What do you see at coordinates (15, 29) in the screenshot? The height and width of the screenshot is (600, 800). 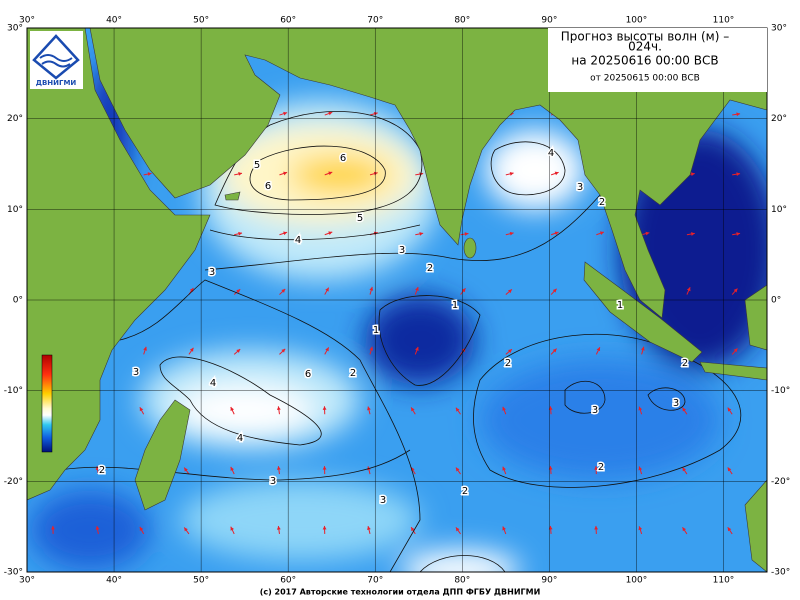 I see `lat-tick-label: 30°` at bounding box center [15, 29].